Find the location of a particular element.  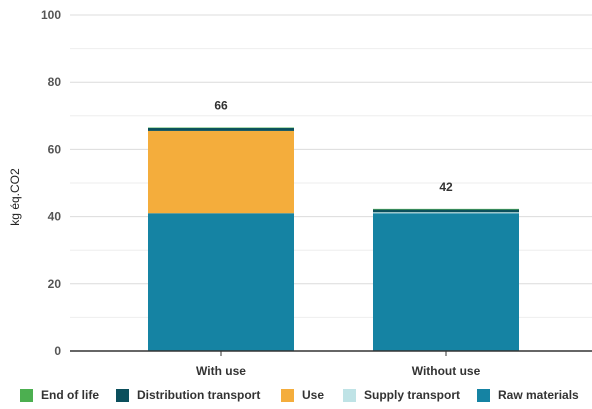

legend-item: Use is located at coordinates (302, 395).